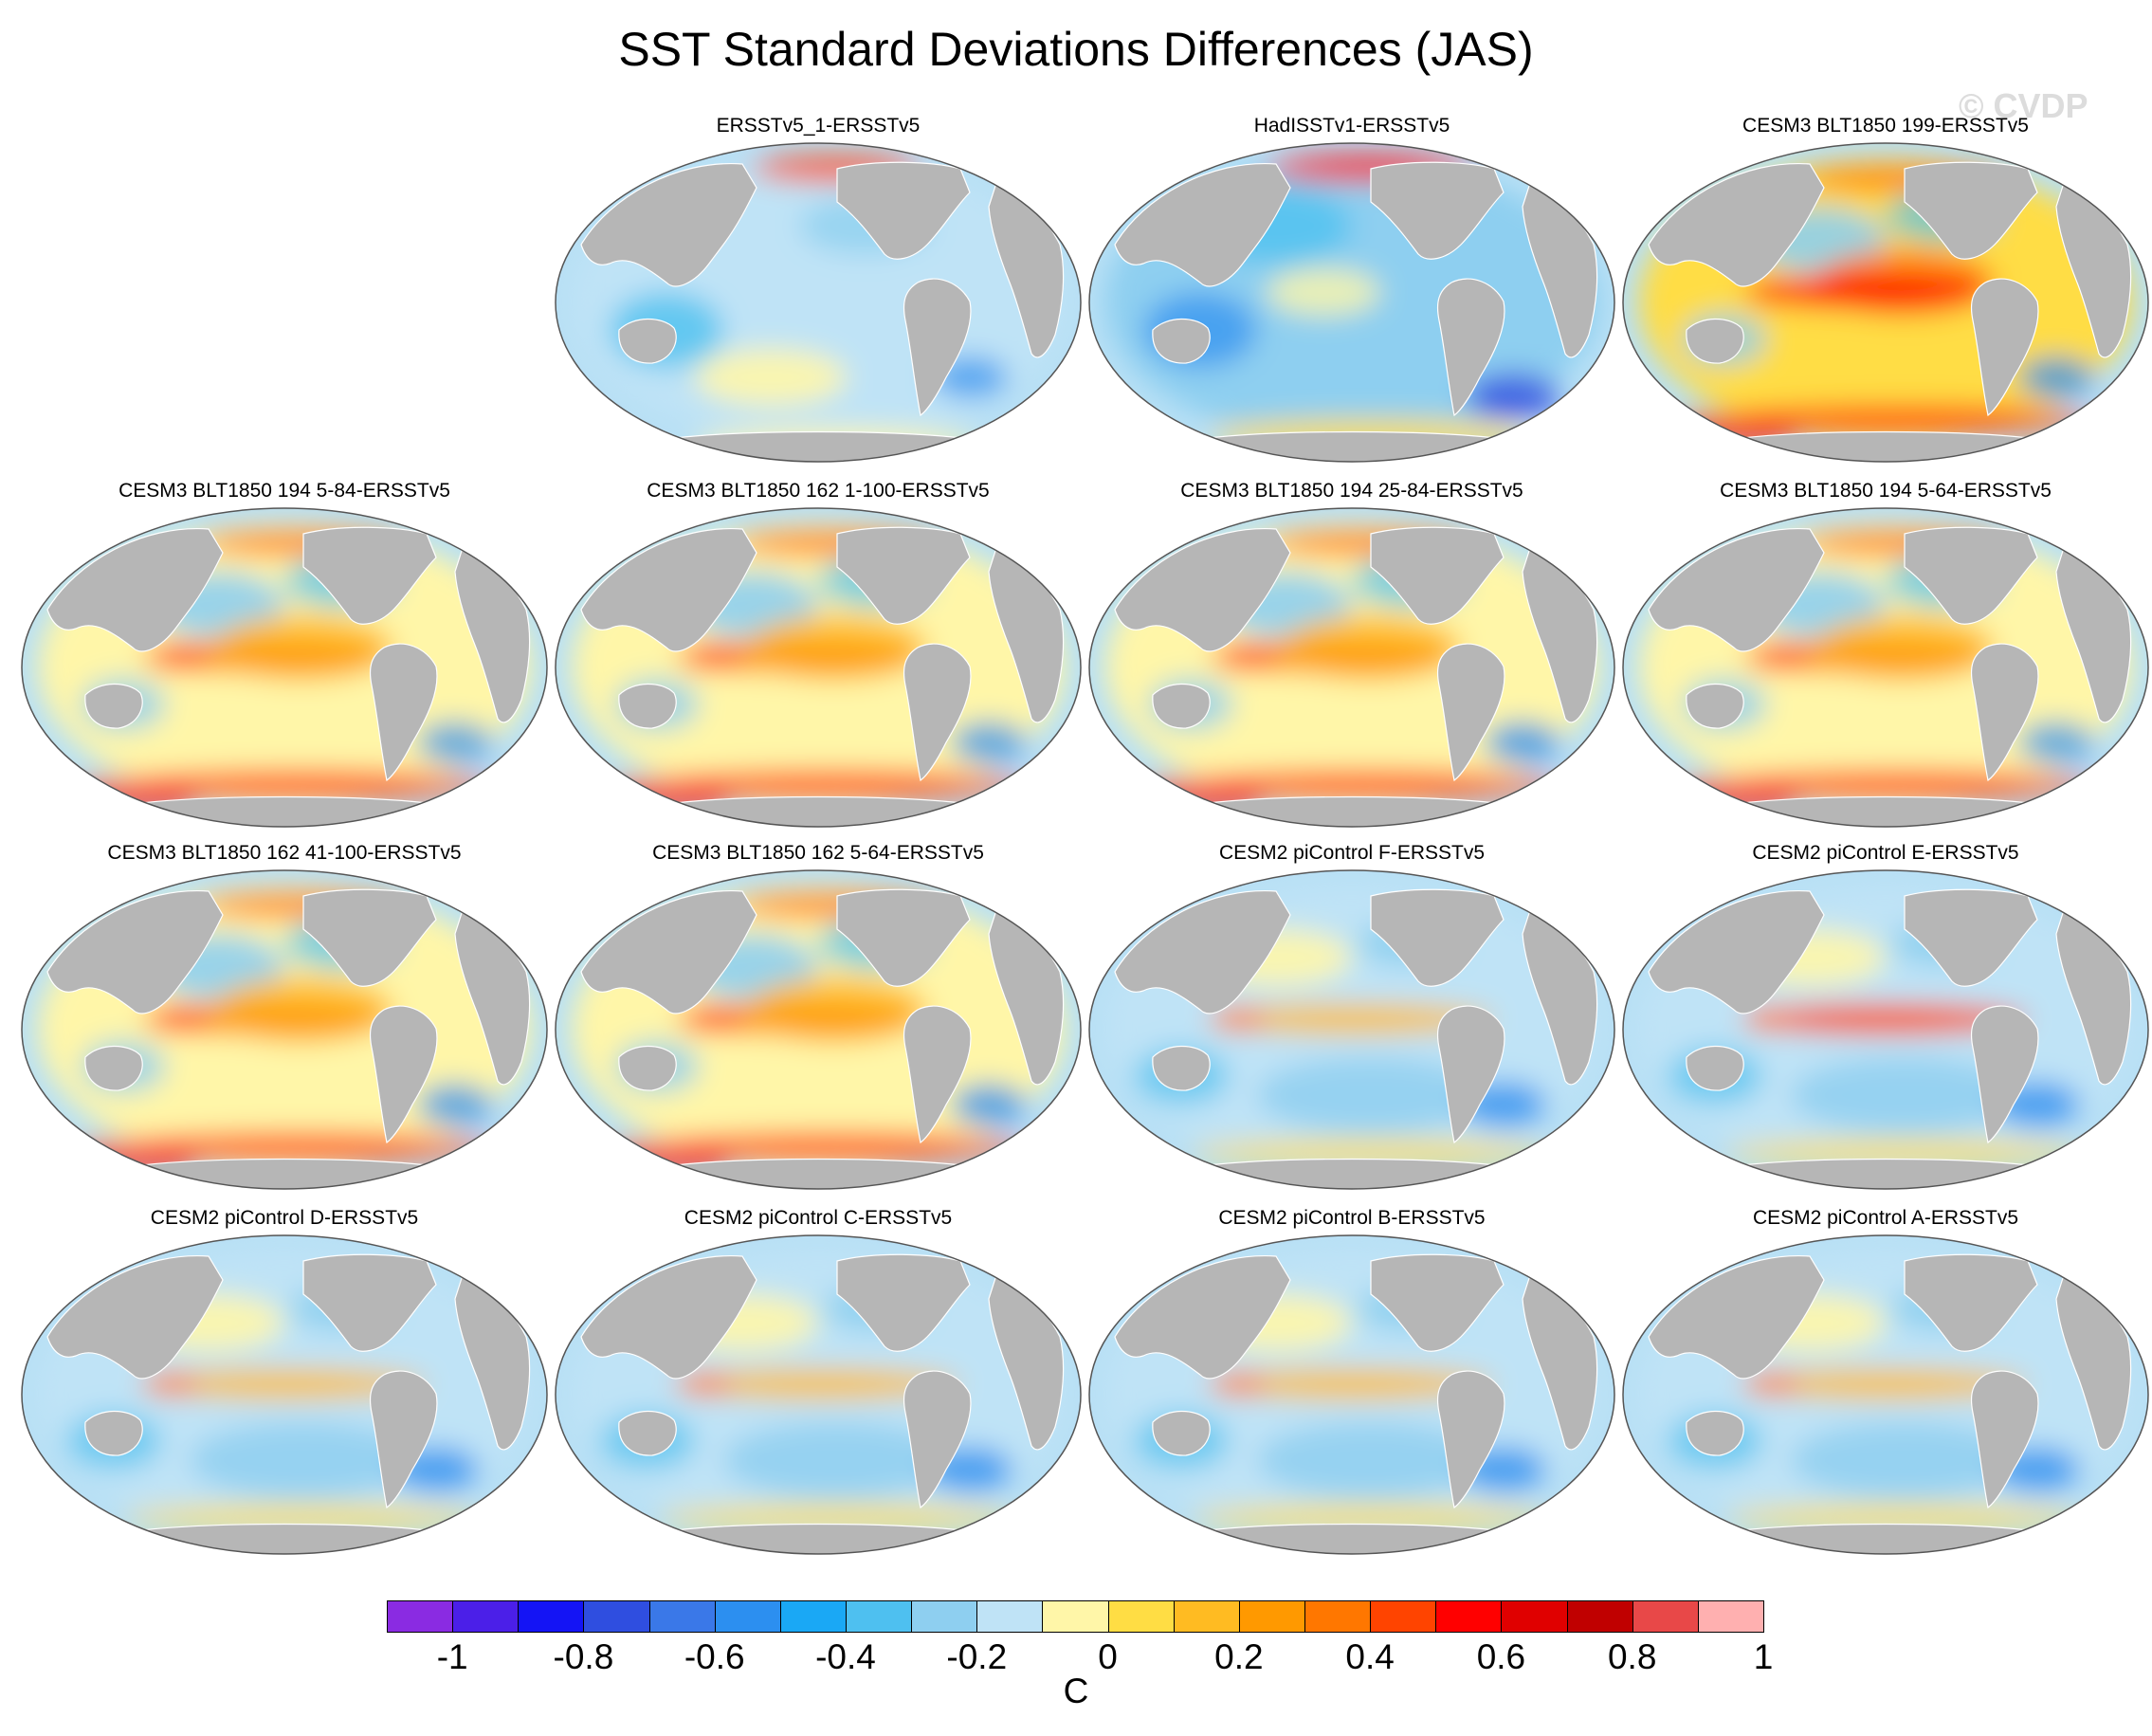 The image size is (2152, 1736). What do you see at coordinates (1886, 126) in the screenshot?
I see `panel-title: CESM3 BLT1850 199-ERSSTv5` at bounding box center [1886, 126].